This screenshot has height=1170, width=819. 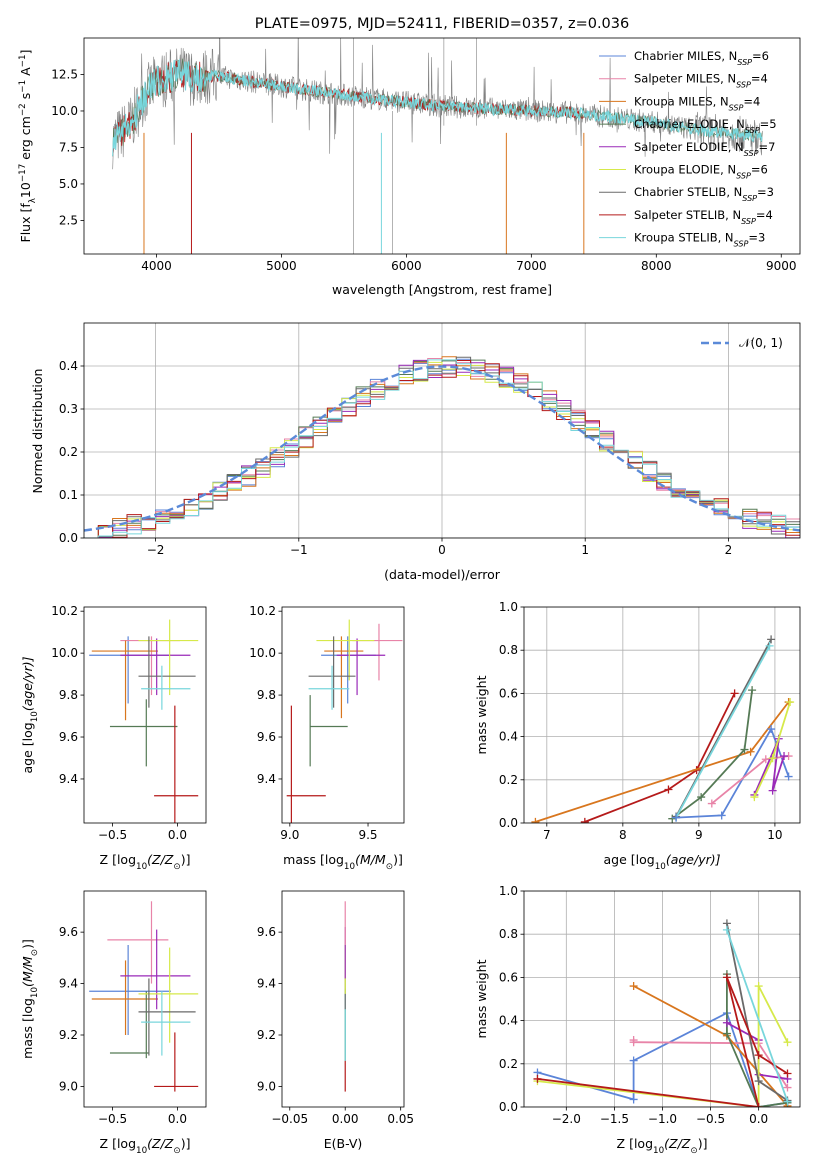 I want to click on spectrum-legend-label: Salpeter ELODIE, NSSP=7, so click(x=704, y=149).